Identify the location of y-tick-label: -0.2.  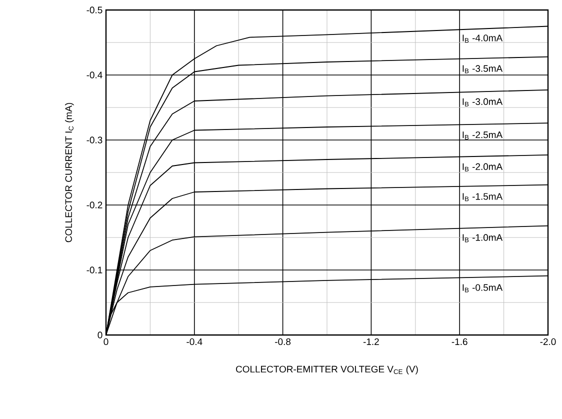
(94, 205).